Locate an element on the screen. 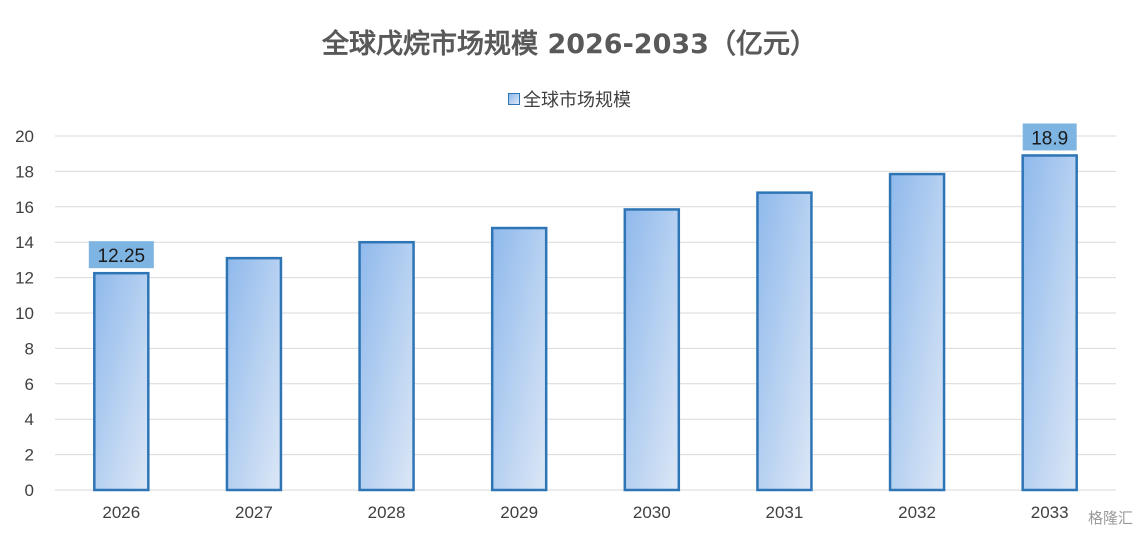  legend-swatch is located at coordinates (514, 99).